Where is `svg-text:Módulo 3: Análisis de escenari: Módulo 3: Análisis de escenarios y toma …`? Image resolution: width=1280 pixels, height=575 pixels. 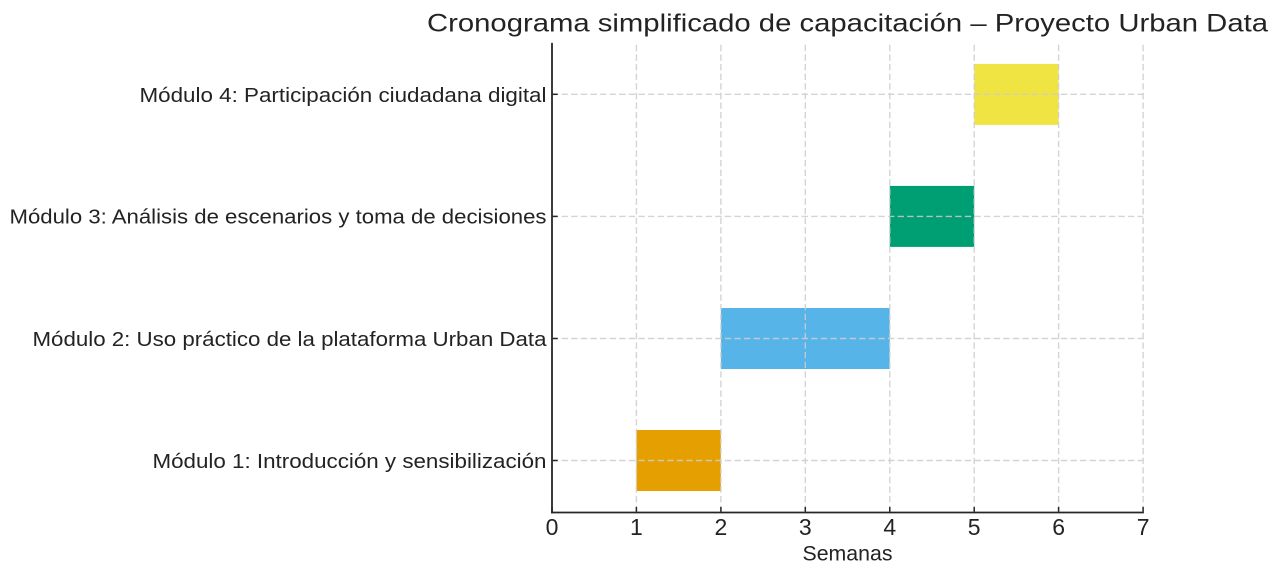 svg-text:Módulo 3: Análisis de escenari: Módulo 3: Análisis de escenarios y toma … is located at coordinates (278, 218).